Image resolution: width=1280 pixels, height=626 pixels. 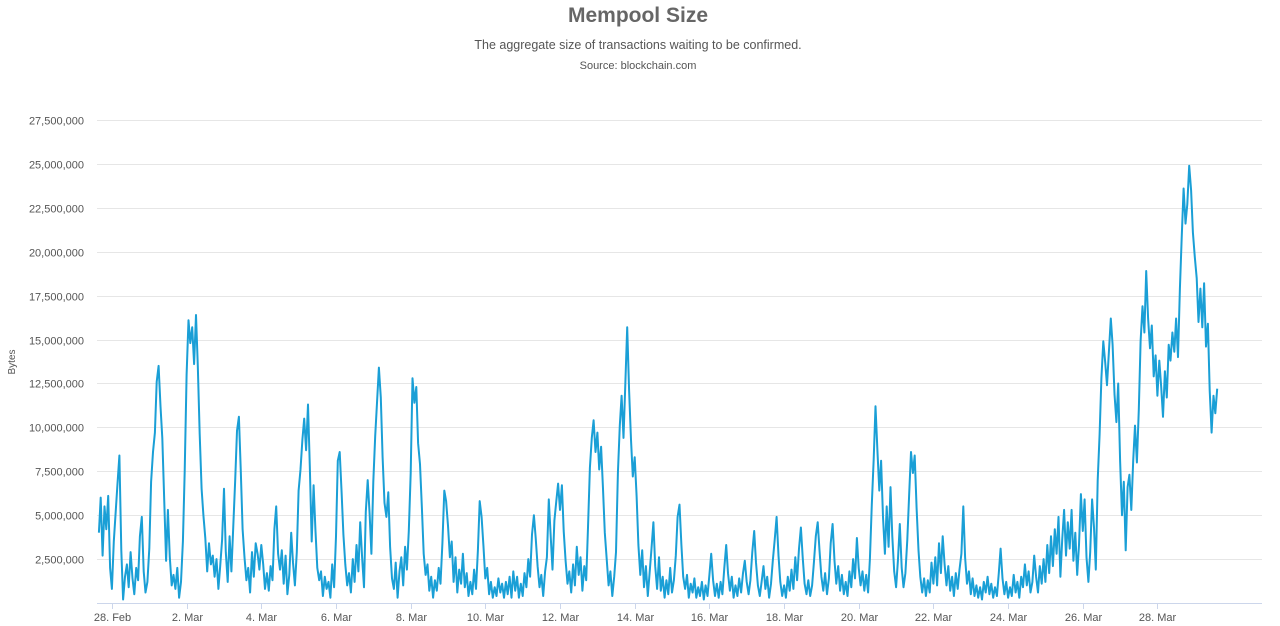 What do you see at coordinates (785, 618) in the screenshot?
I see `x-tick-label: 18. Mar` at bounding box center [785, 618].